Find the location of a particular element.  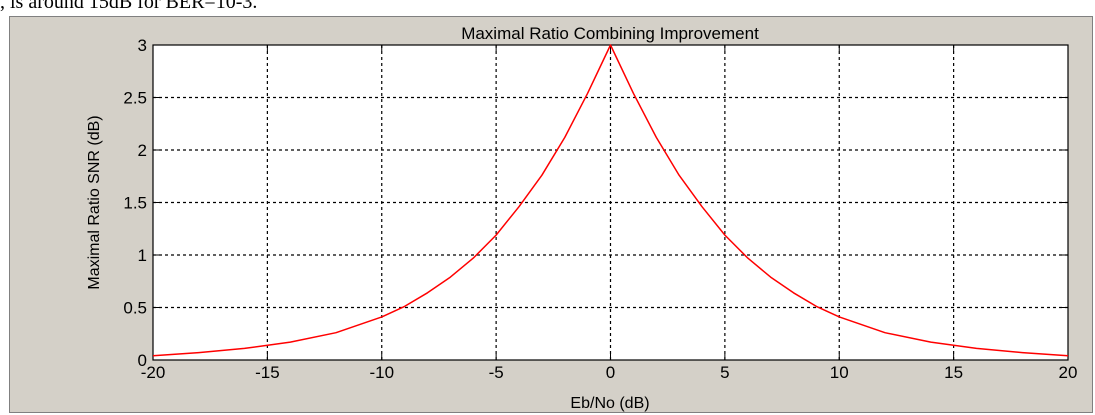

y-tick-label: 2.5 is located at coordinates (135, 98).